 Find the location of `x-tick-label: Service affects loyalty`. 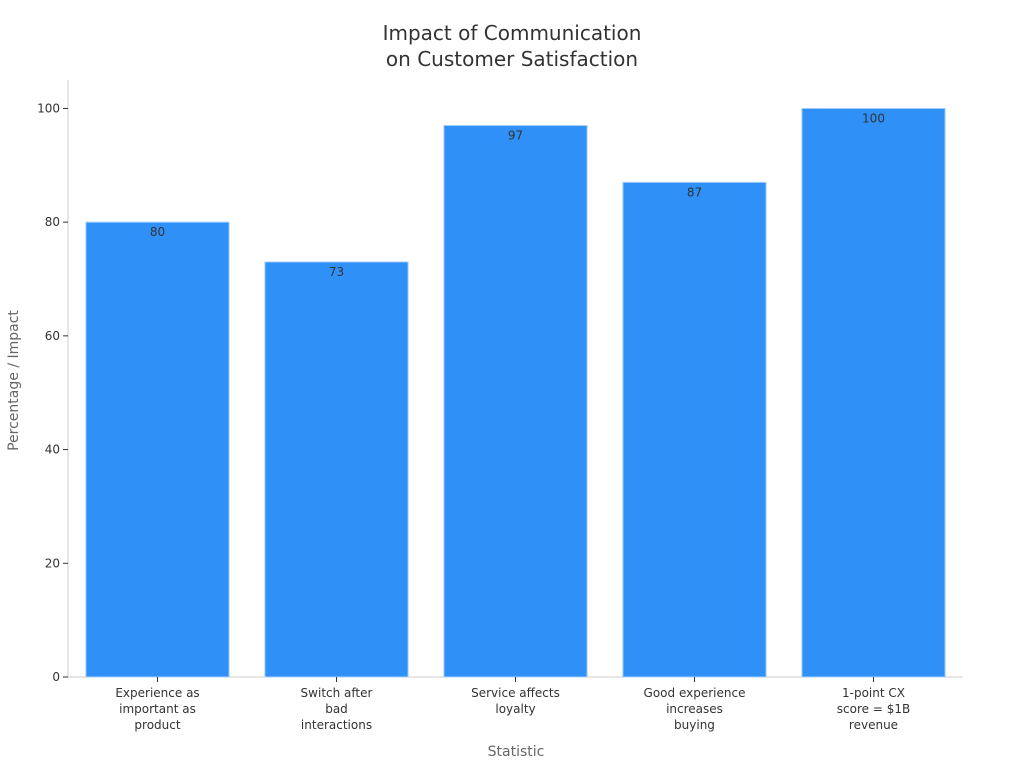

x-tick-label: Service affects loyalty is located at coordinates (515, 701).